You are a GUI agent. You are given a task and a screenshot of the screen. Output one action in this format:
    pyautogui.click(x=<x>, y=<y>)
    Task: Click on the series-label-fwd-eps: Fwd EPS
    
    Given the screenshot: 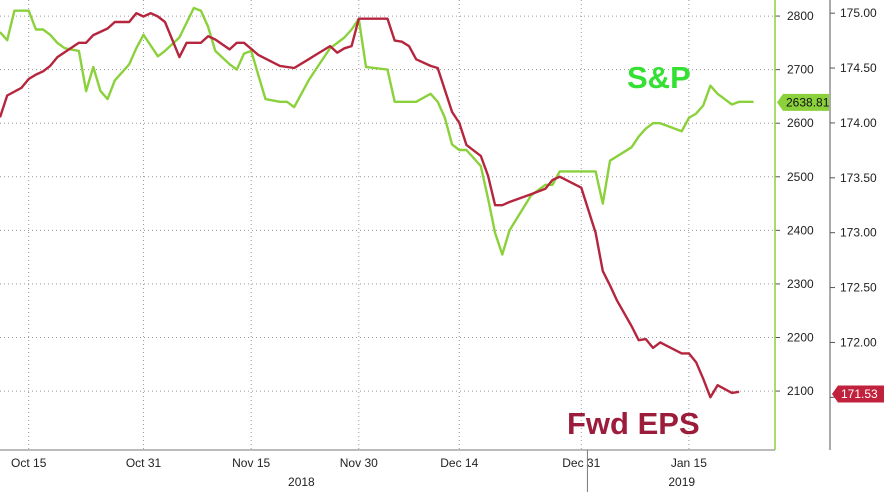 What is the action you would take?
    pyautogui.click(x=633, y=423)
    